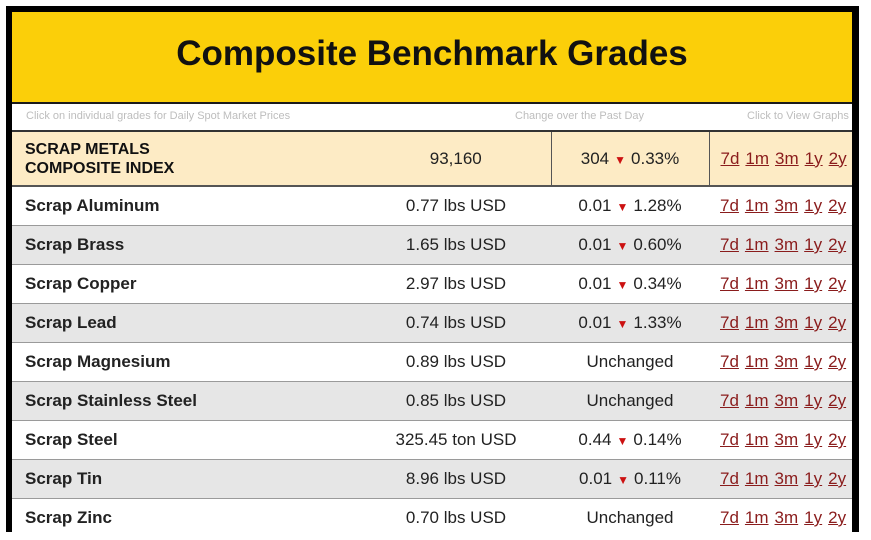 The width and height of the screenshot is (871, 540). Describe the element at coordinates (186, 479) in the screenshot. I see `grade-name-link: Scrap Tin` at that location.